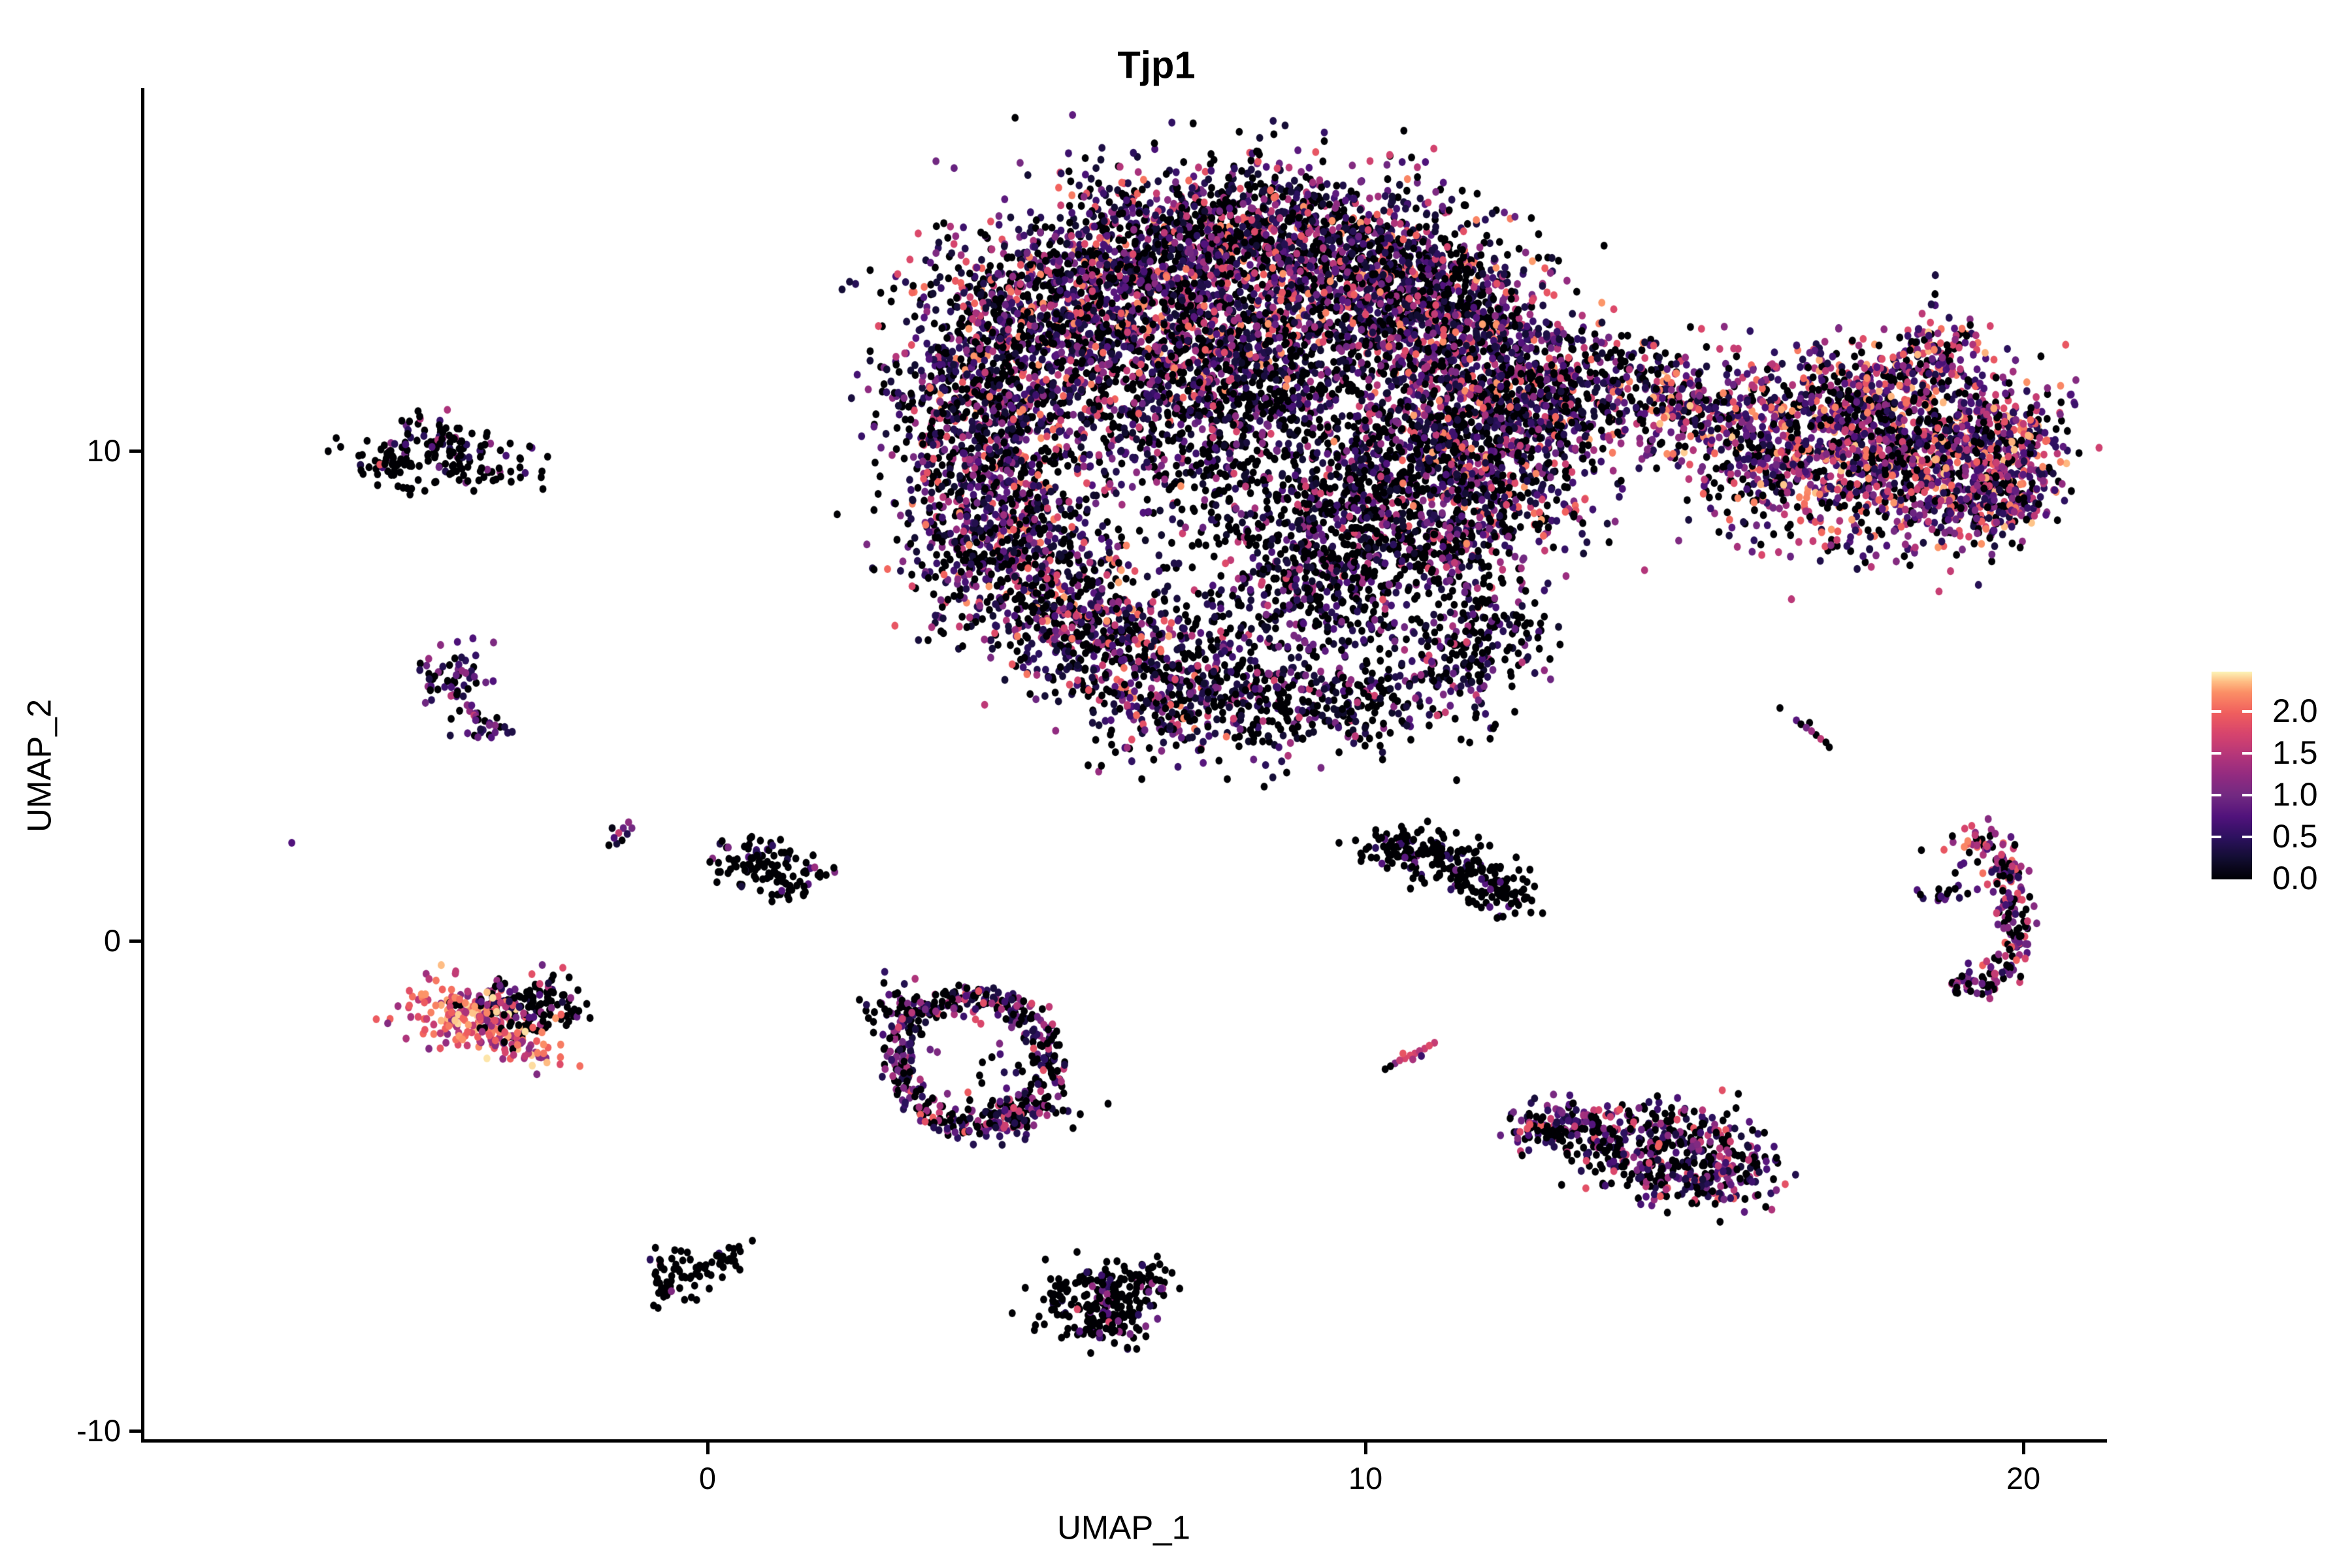  I want to click on colorbar-tick-label: 0.0, so click(2295, 878).